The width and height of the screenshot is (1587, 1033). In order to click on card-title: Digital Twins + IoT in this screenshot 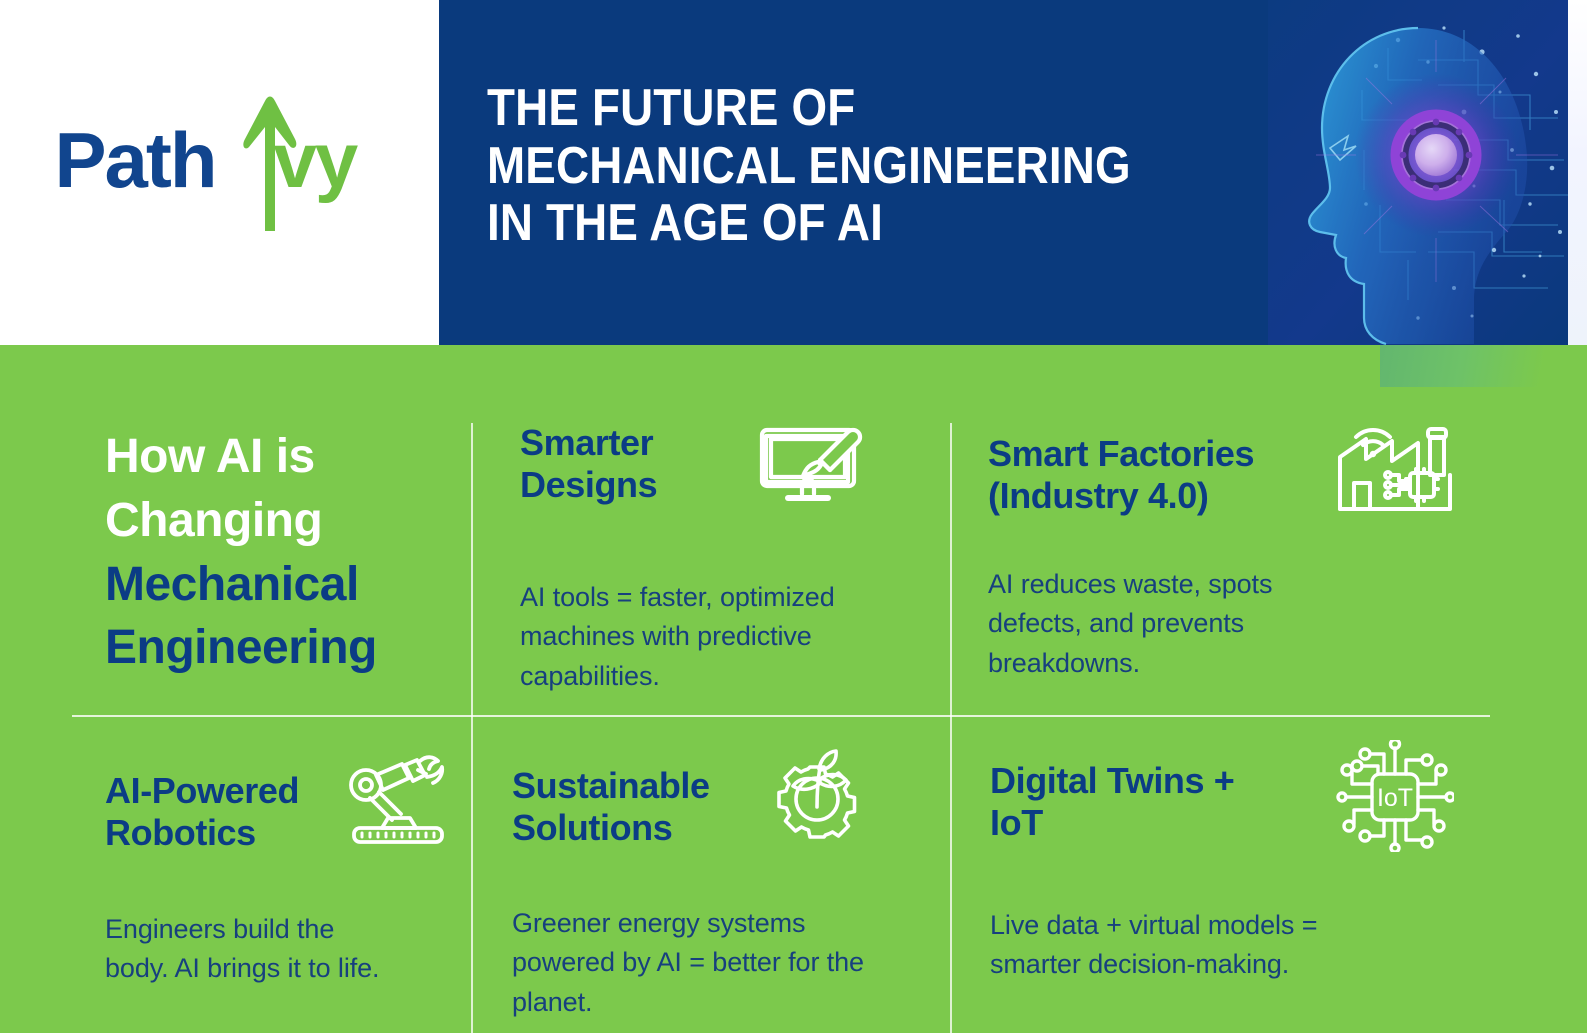, I will do `click(1112, 802)`.